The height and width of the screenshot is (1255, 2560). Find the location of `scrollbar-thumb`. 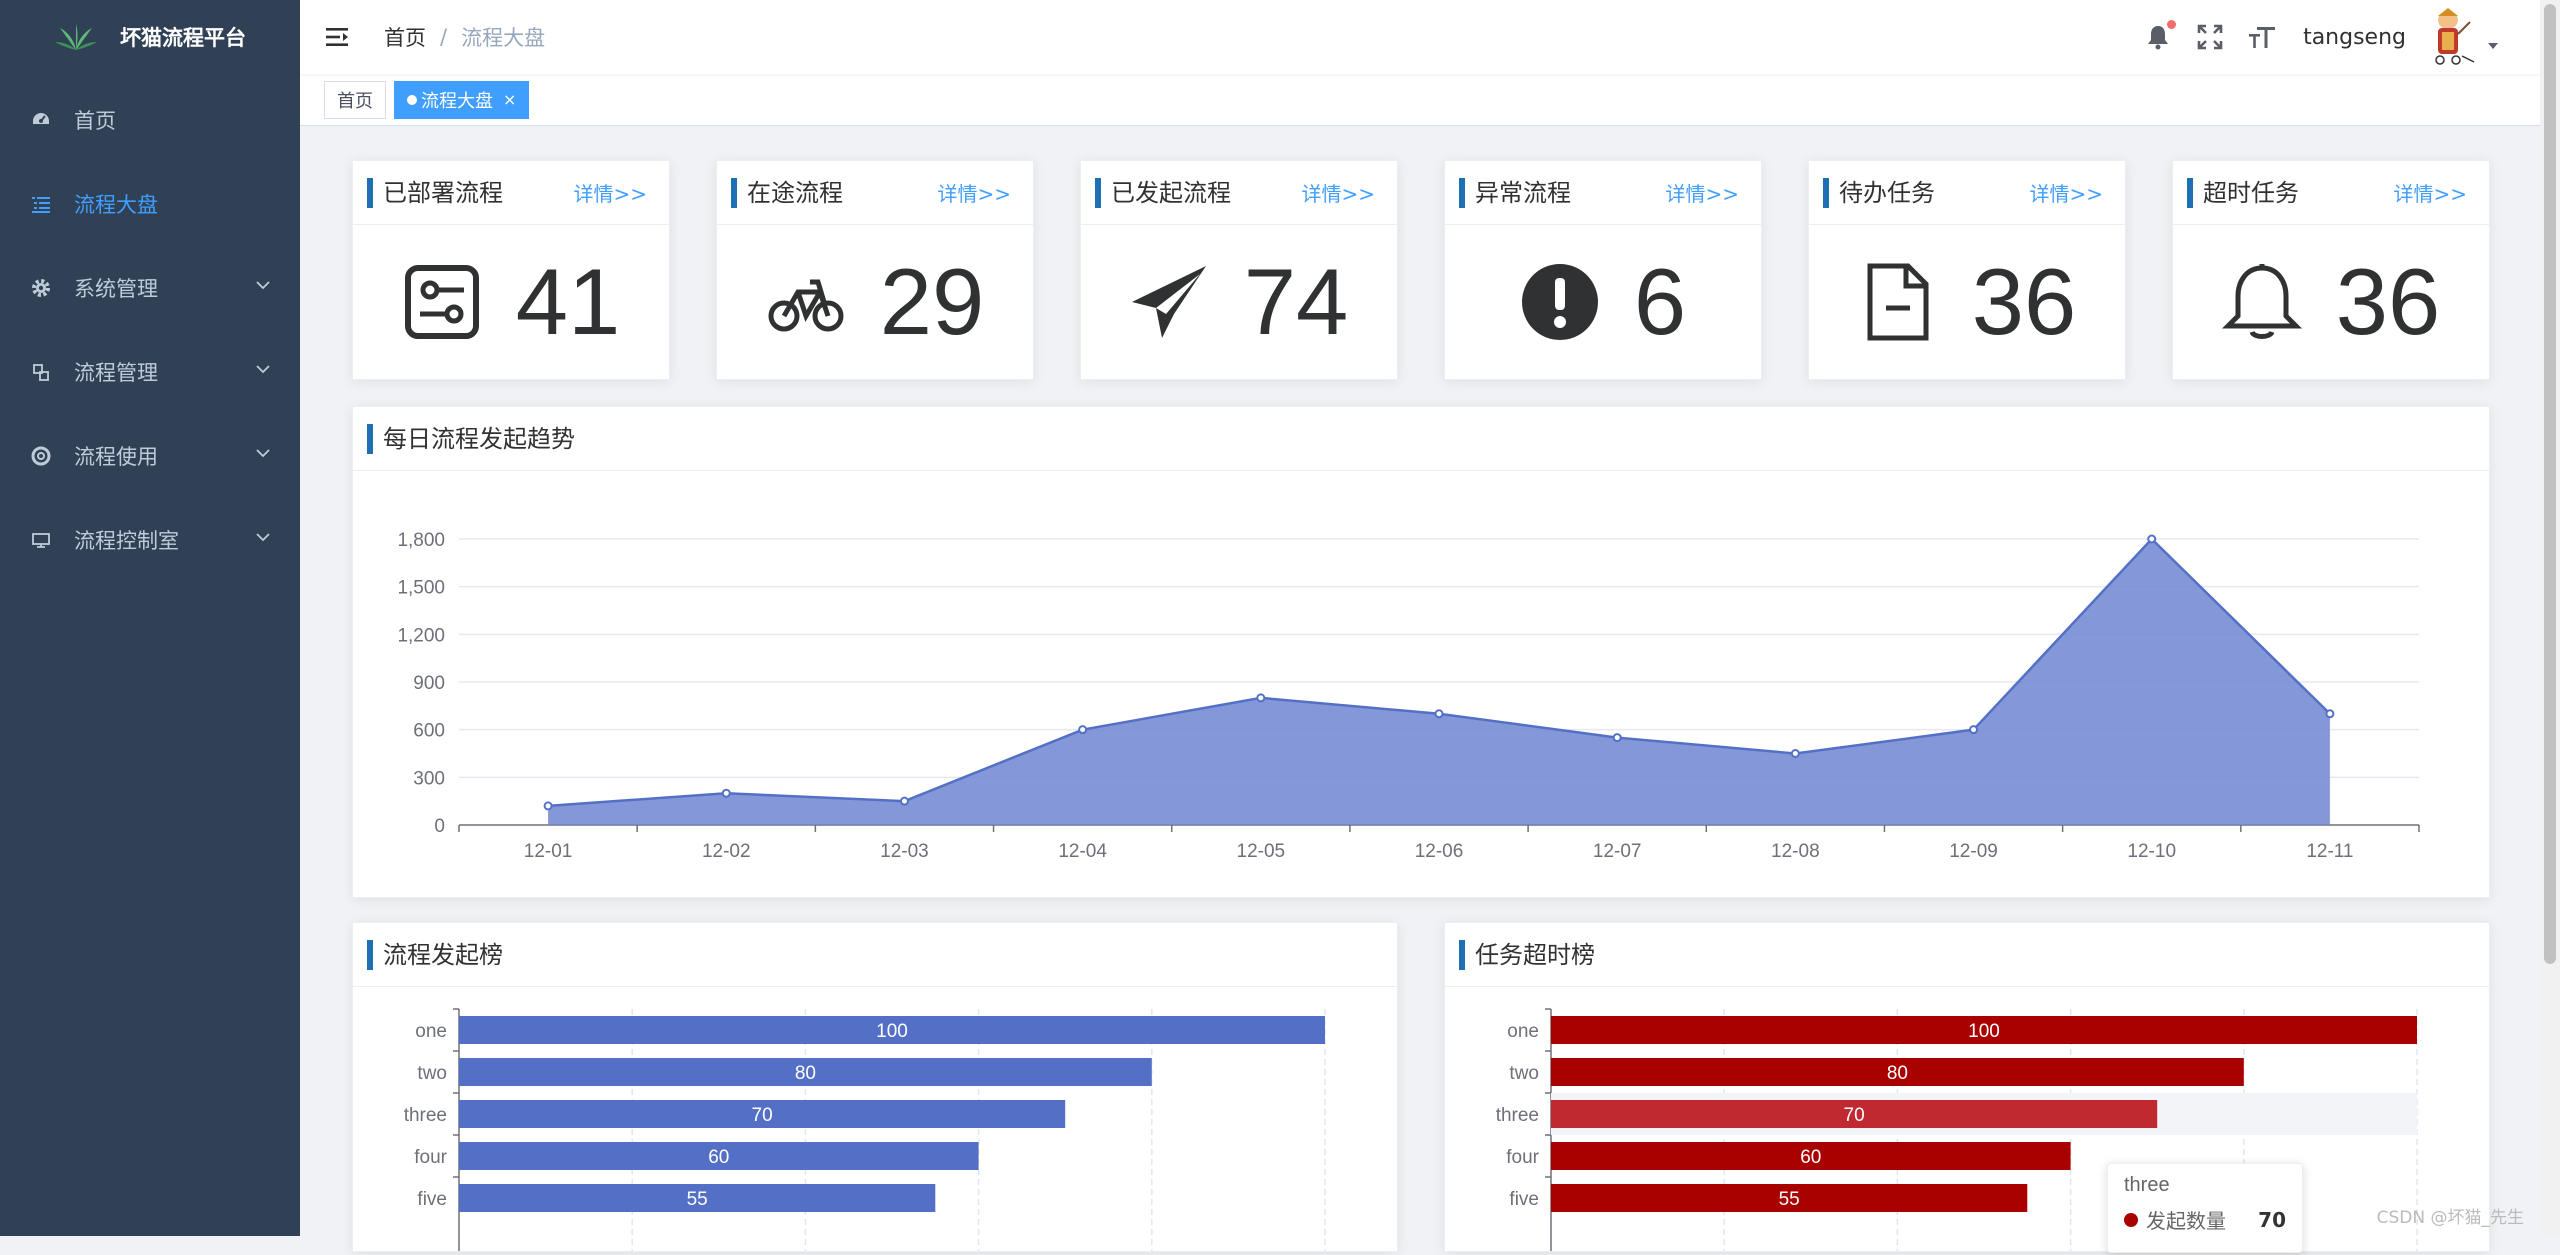

scrollbar-thumb is located at coordinates (2550, 484).